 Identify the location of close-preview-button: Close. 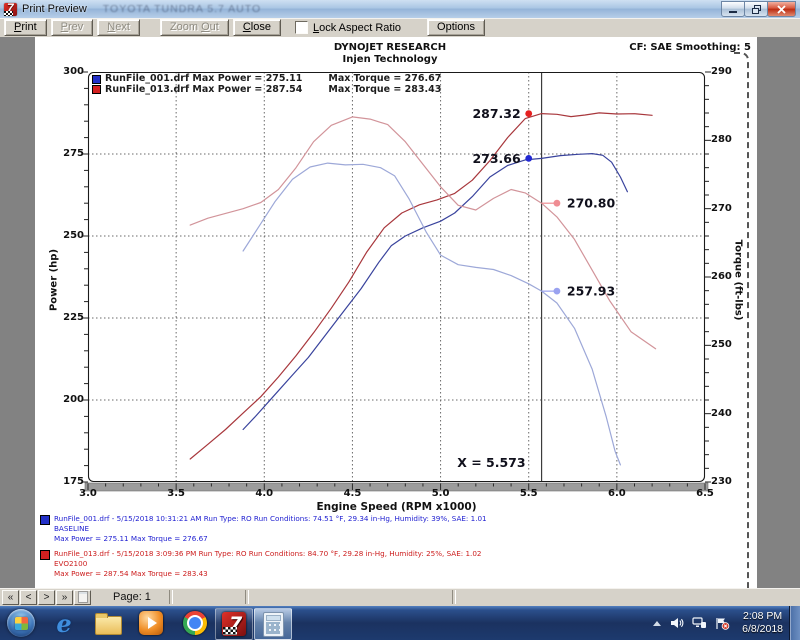
(256, 27).